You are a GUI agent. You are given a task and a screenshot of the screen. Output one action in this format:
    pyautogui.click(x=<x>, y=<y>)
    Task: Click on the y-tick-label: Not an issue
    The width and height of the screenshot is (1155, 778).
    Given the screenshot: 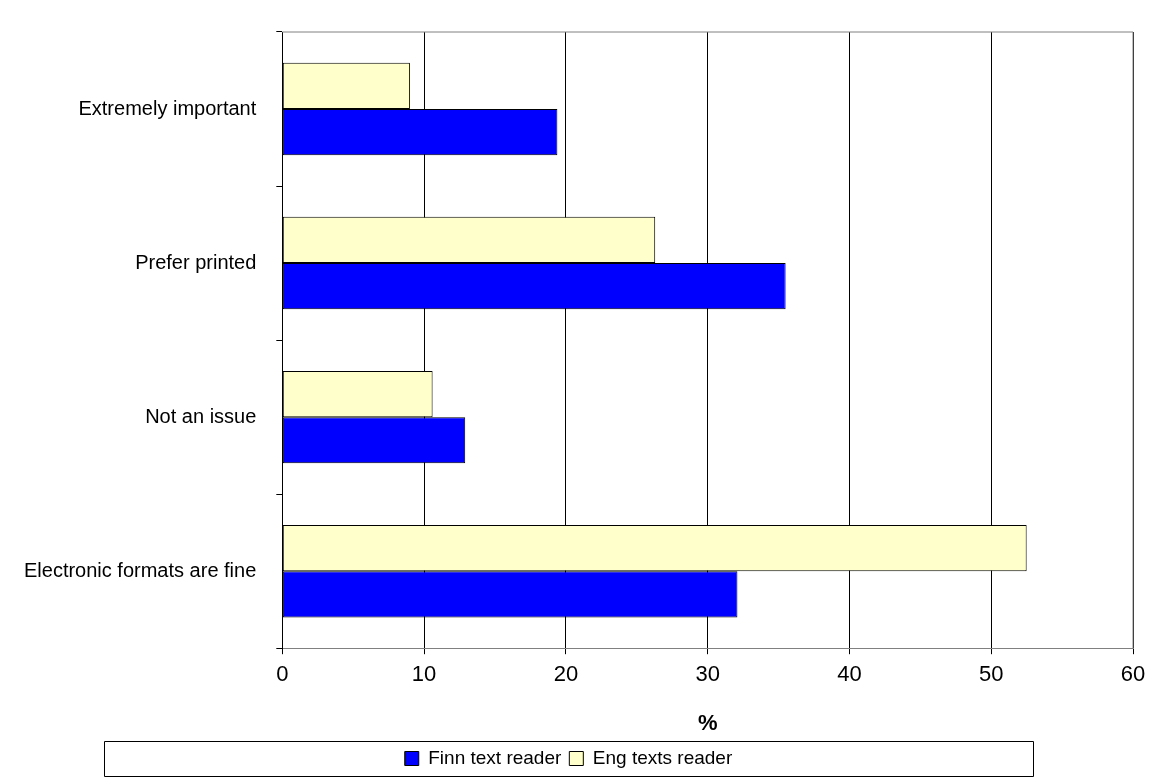 What is the action you would take?
    pyautogui.click(x=201, y=415)
    